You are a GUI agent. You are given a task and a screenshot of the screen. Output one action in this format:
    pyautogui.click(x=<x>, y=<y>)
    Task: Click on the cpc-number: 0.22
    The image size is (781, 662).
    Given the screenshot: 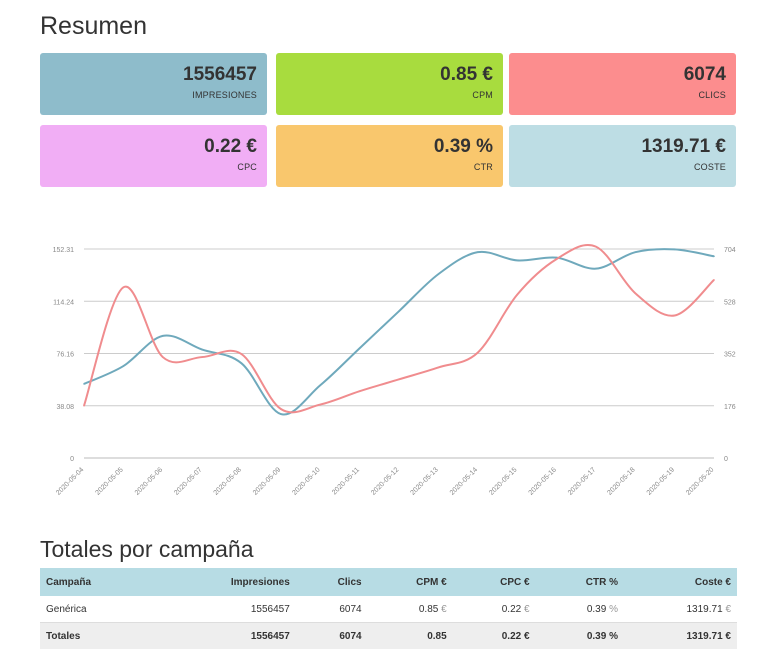 What is the action you would take?
    pyautogui.click(x=511, y=609)
    